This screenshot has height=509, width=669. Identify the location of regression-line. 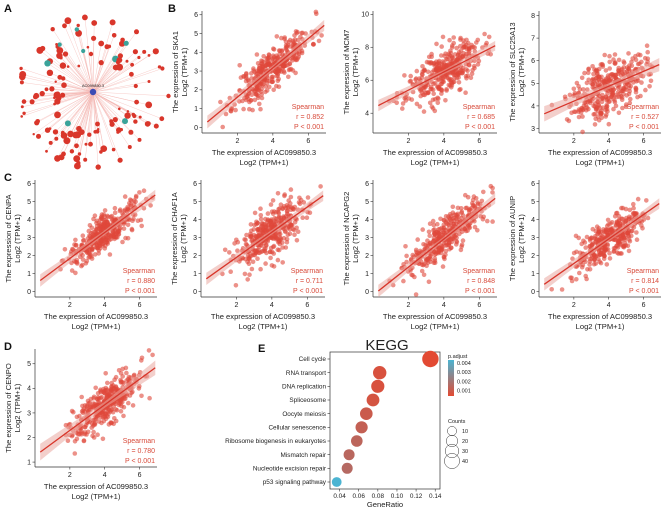
(264, 237).